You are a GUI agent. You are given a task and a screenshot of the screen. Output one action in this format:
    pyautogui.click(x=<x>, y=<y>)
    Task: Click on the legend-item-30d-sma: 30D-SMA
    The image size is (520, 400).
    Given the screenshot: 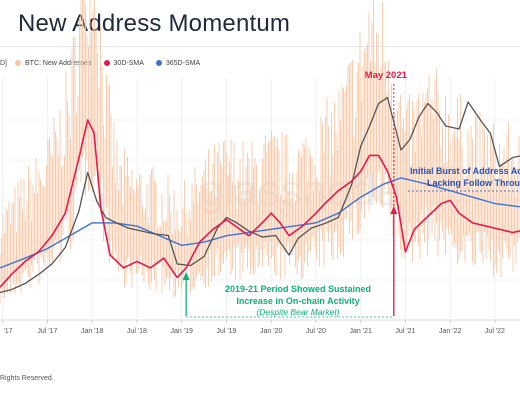 What is the action you would take?
    pyautogui.click(x=123, y=63)
    